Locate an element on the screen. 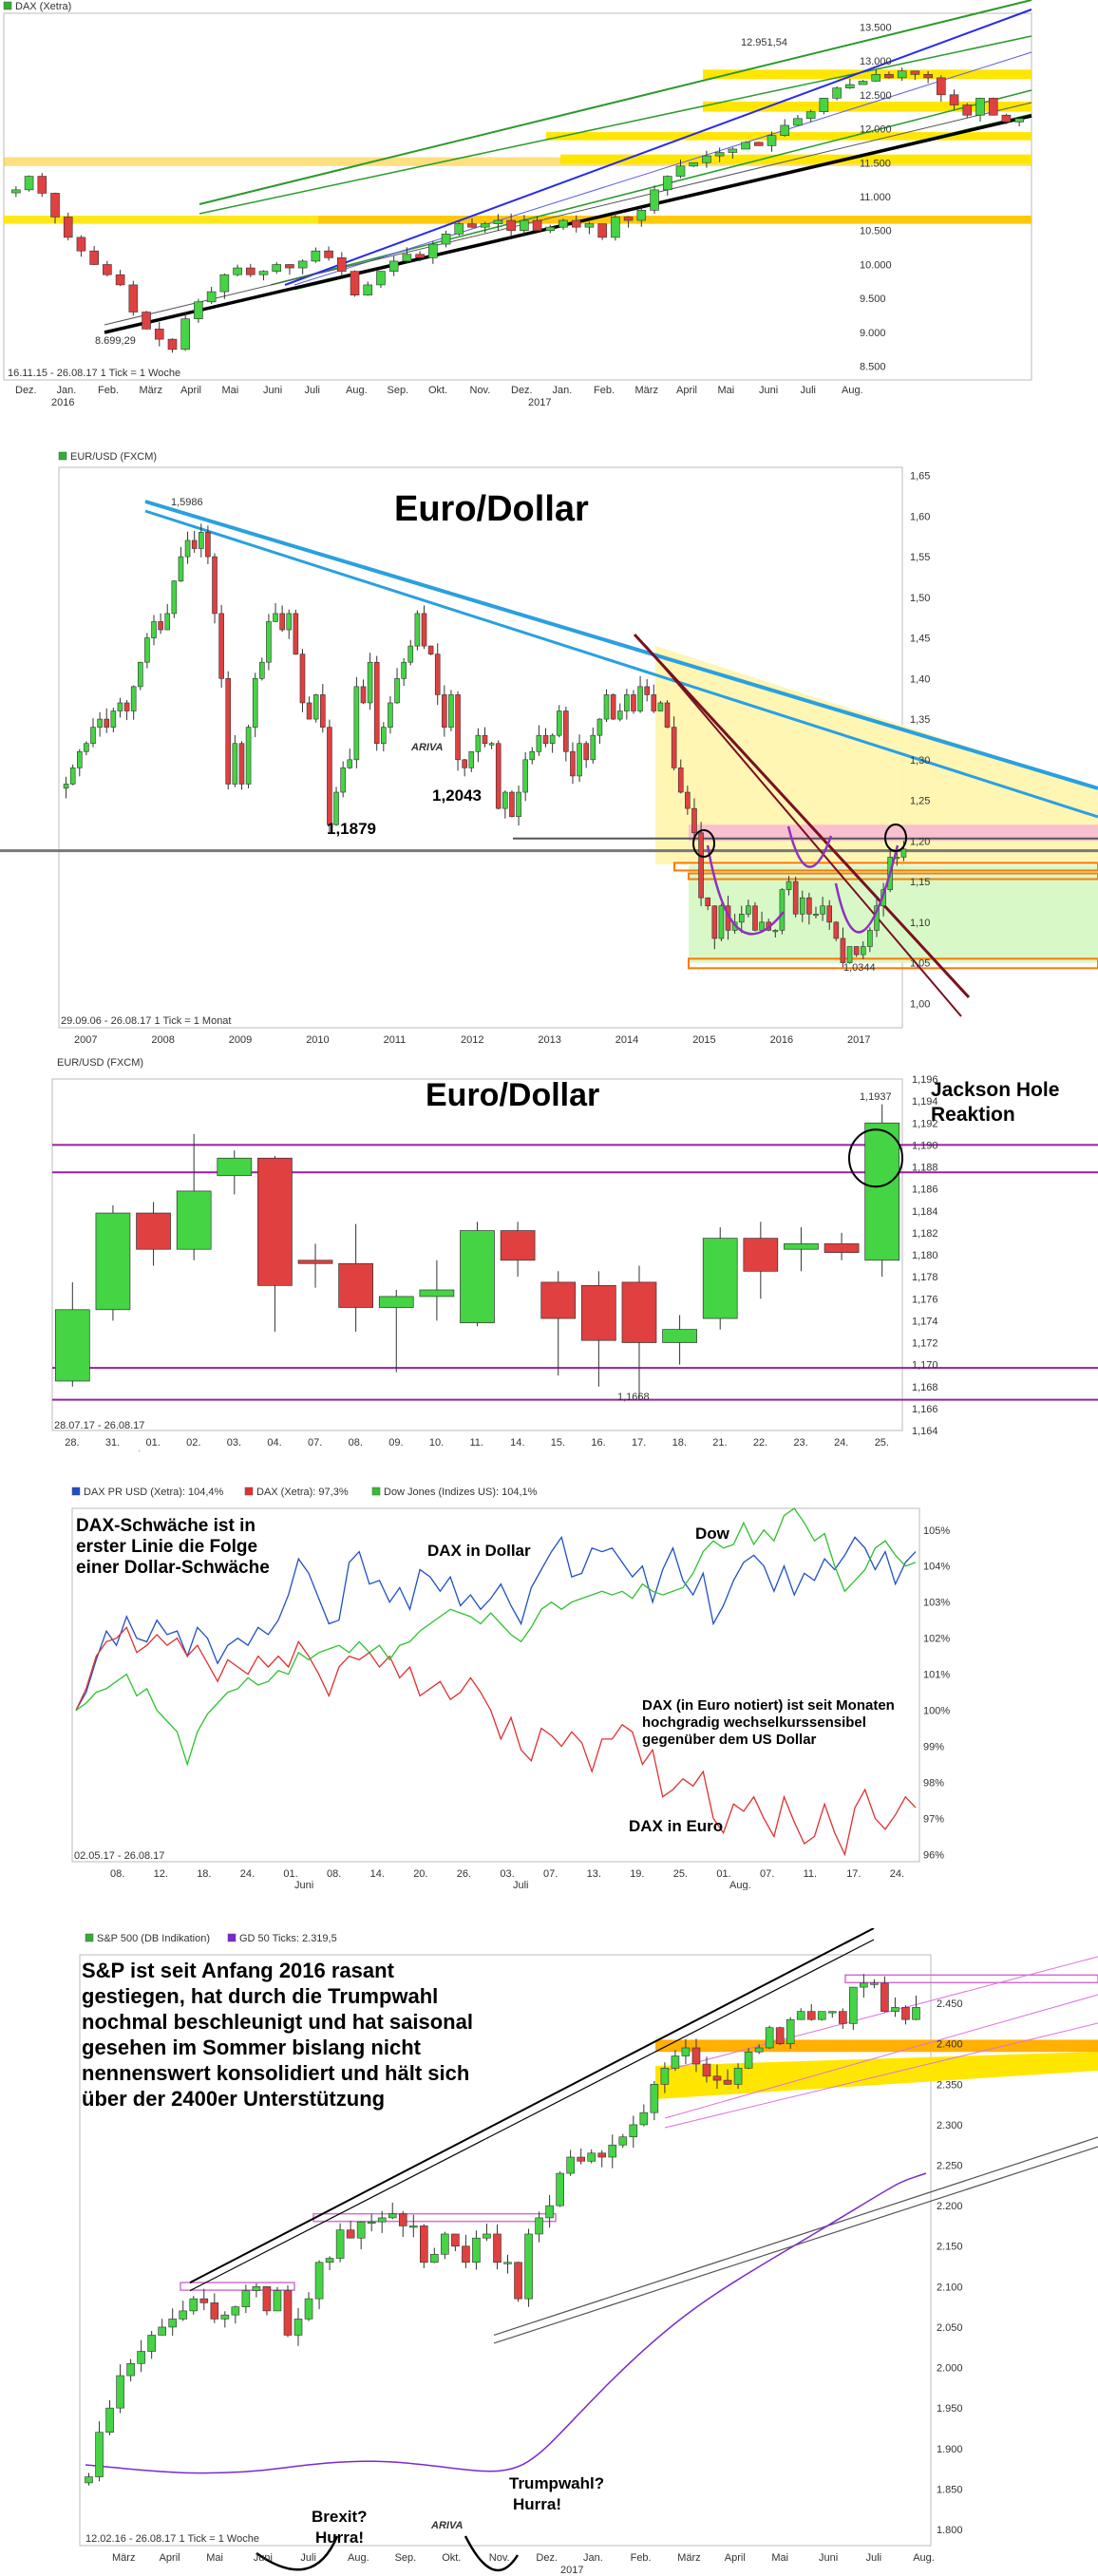 This screenshot has width=1098, height=2576. x-tick-label: 19. is located at coordinates (637, 1874).